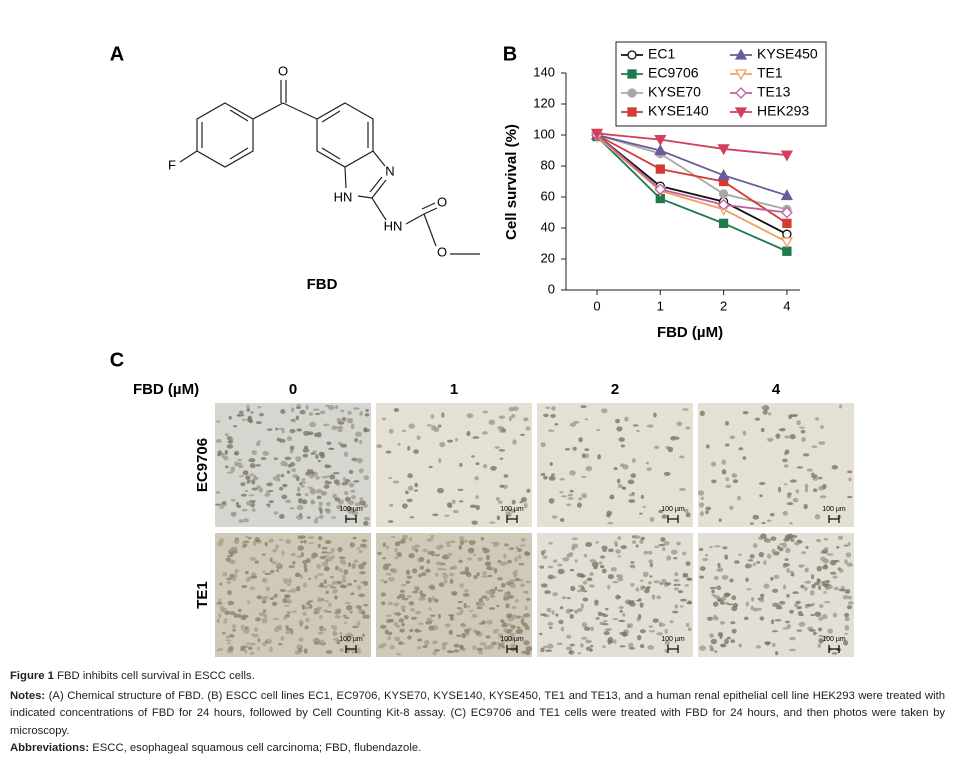  I want to click on scale-bar-label: 100 µm, so click(673, 639).